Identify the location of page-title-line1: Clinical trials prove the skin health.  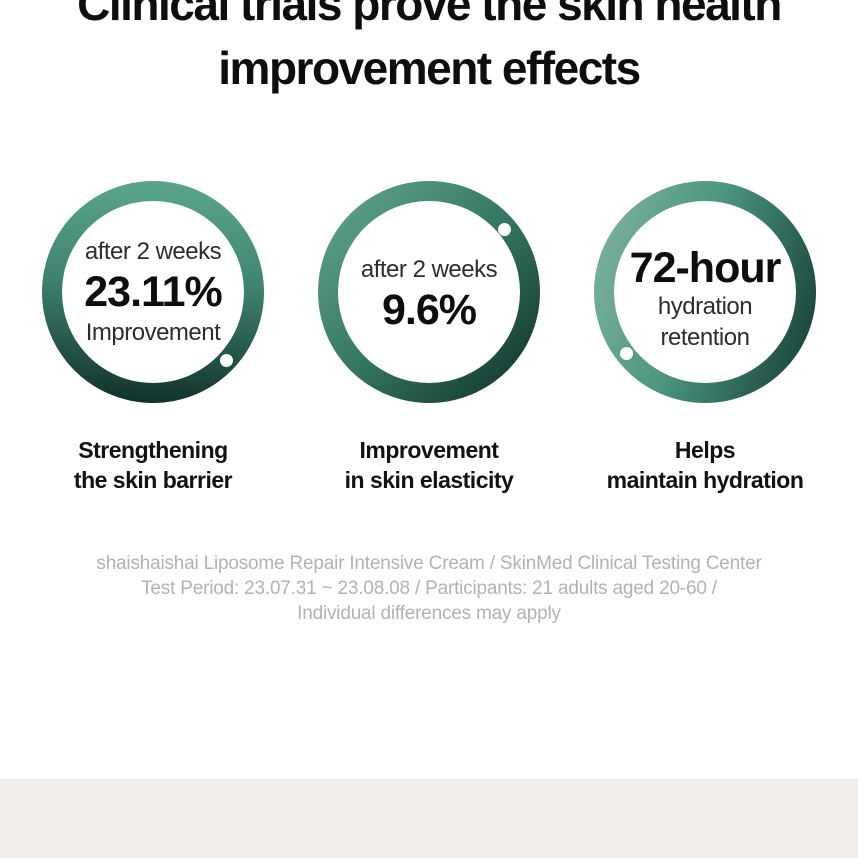
(429, 15).